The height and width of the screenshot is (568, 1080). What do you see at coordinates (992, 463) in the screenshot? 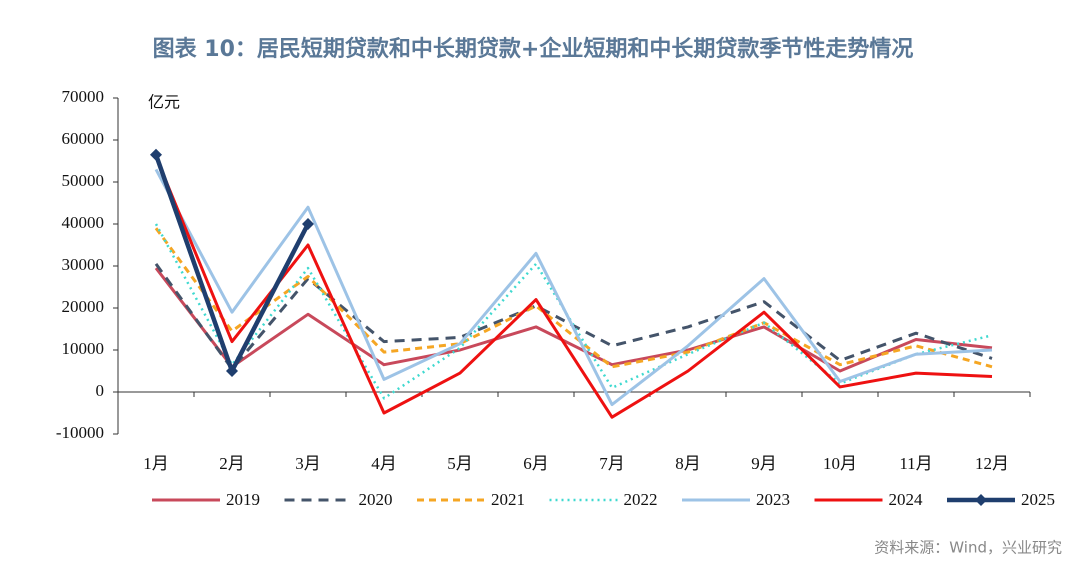
I see `x-tick-label: 12月` at bounding box center [992, 463].